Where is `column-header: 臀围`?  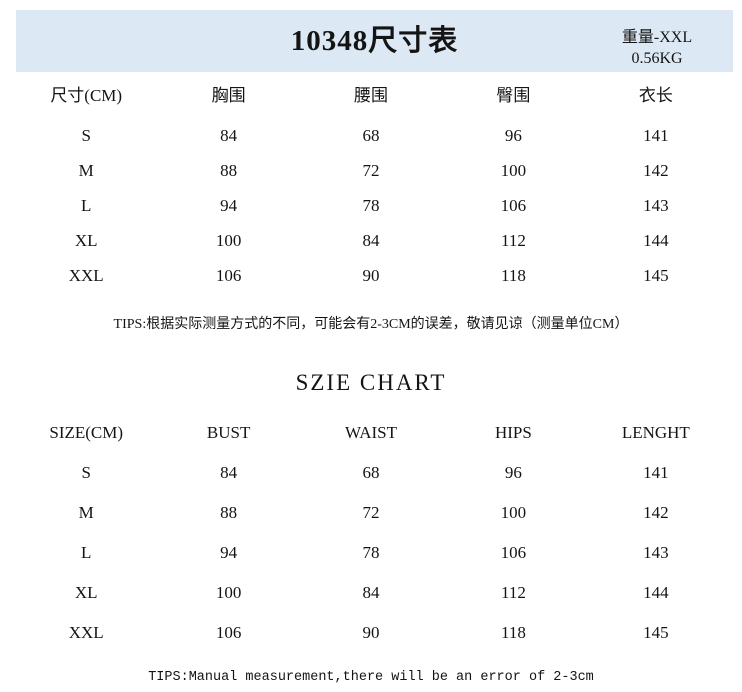 column-header: 臀围 is located at coordinates (513, 95).